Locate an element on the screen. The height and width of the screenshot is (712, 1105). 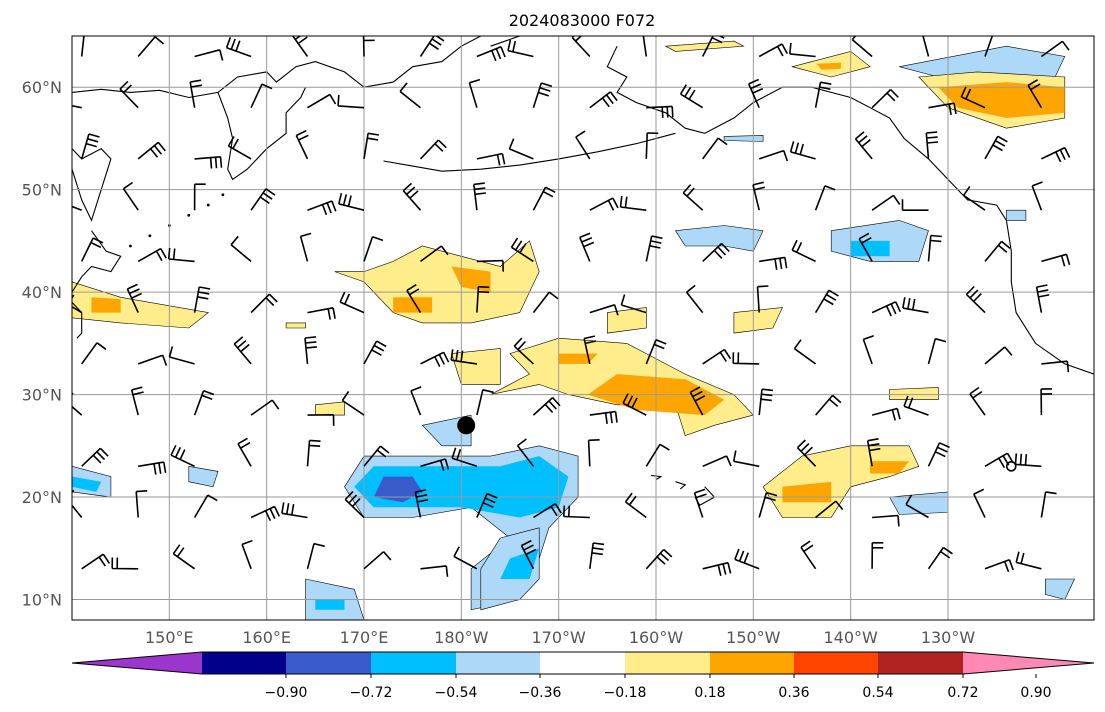
colorbar is located at coordinates (583, 663).